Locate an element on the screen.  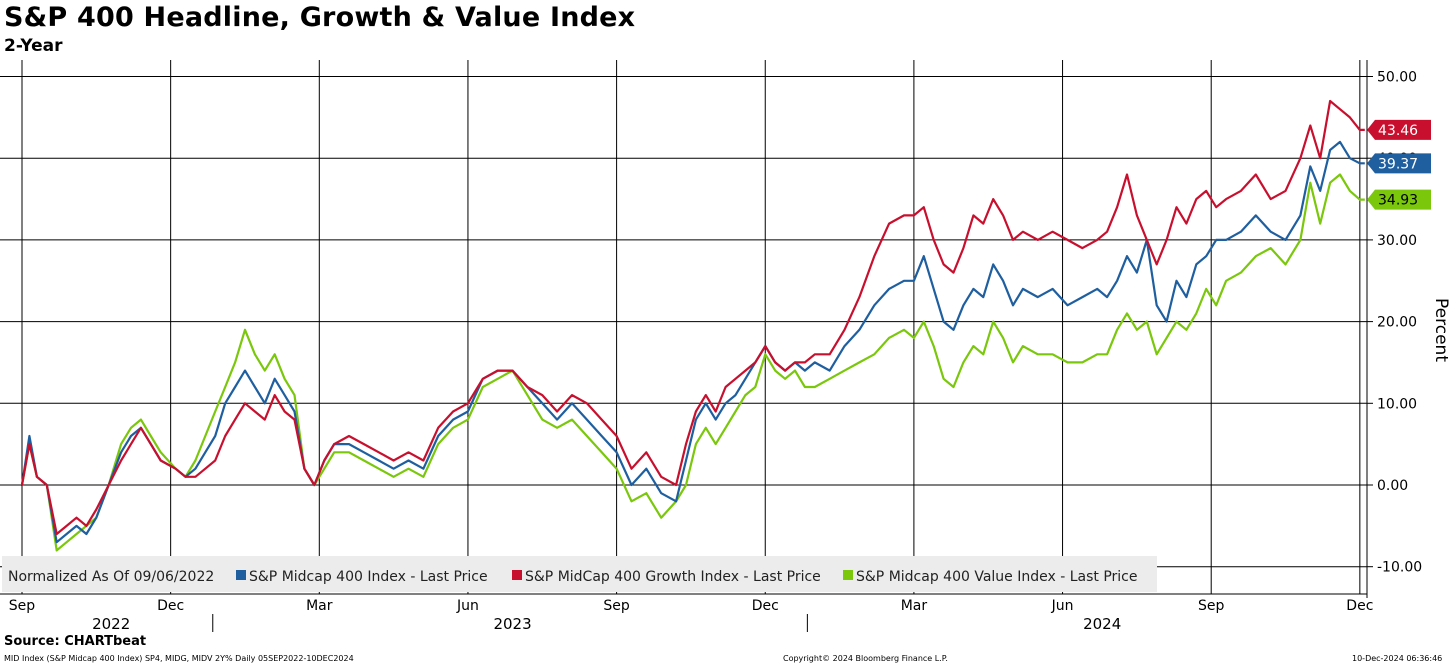
y-tick-label: 10.00 is located at coordinates (1397, 404).